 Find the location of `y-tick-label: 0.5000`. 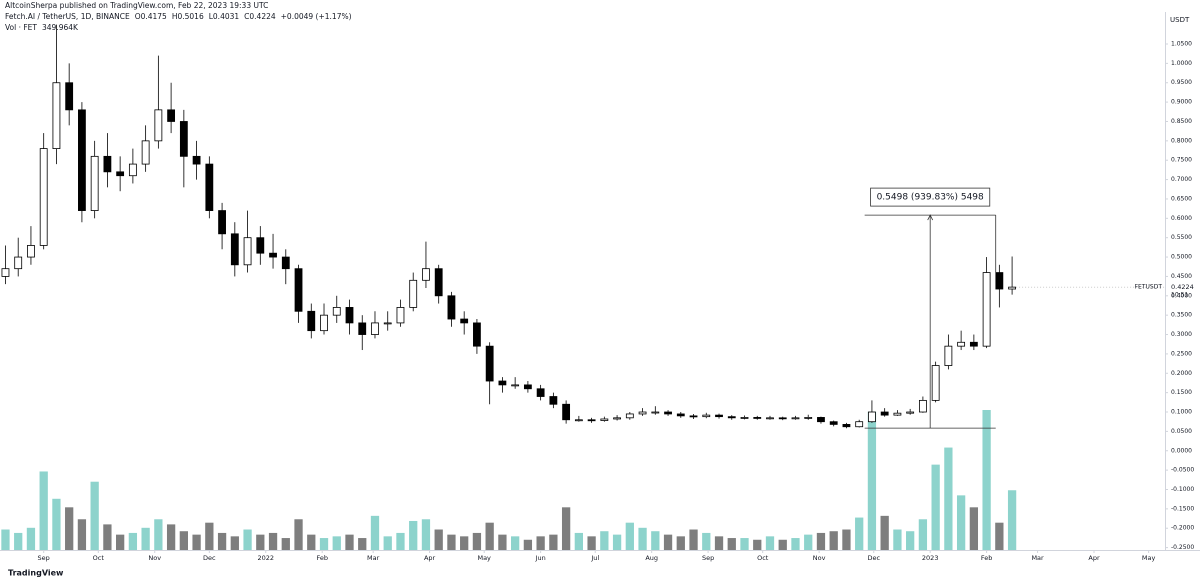

y-tick-label: 0.5000 is located at coordinates (1181, 257).